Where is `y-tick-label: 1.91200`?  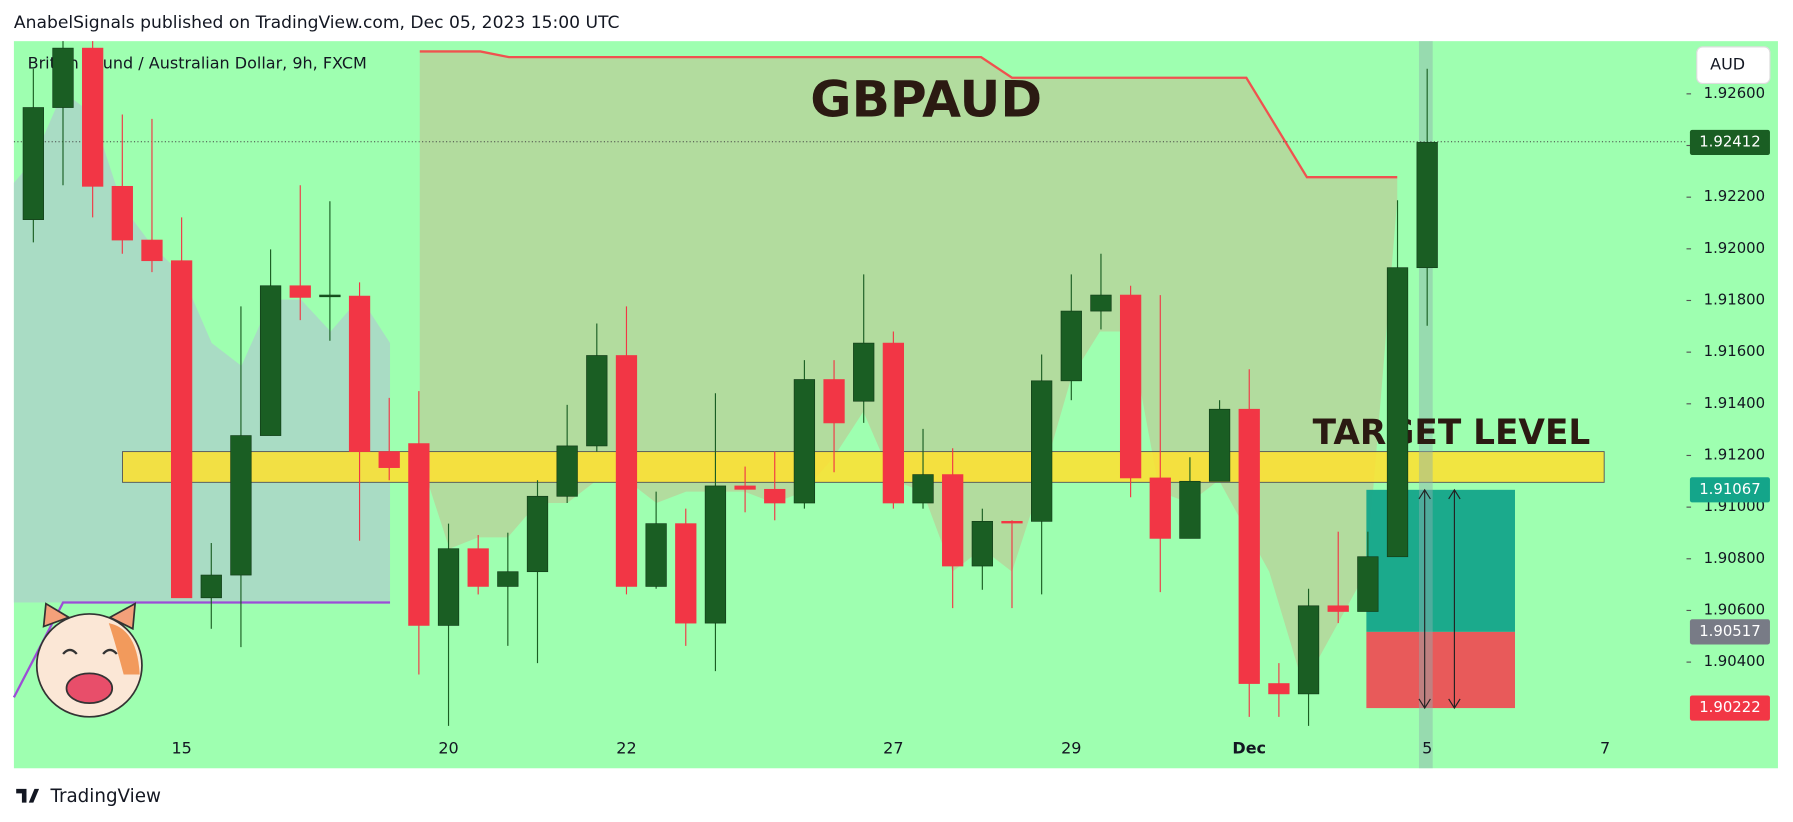
y-tick-label: 1.91200 is located at coordinates (1734, 454).